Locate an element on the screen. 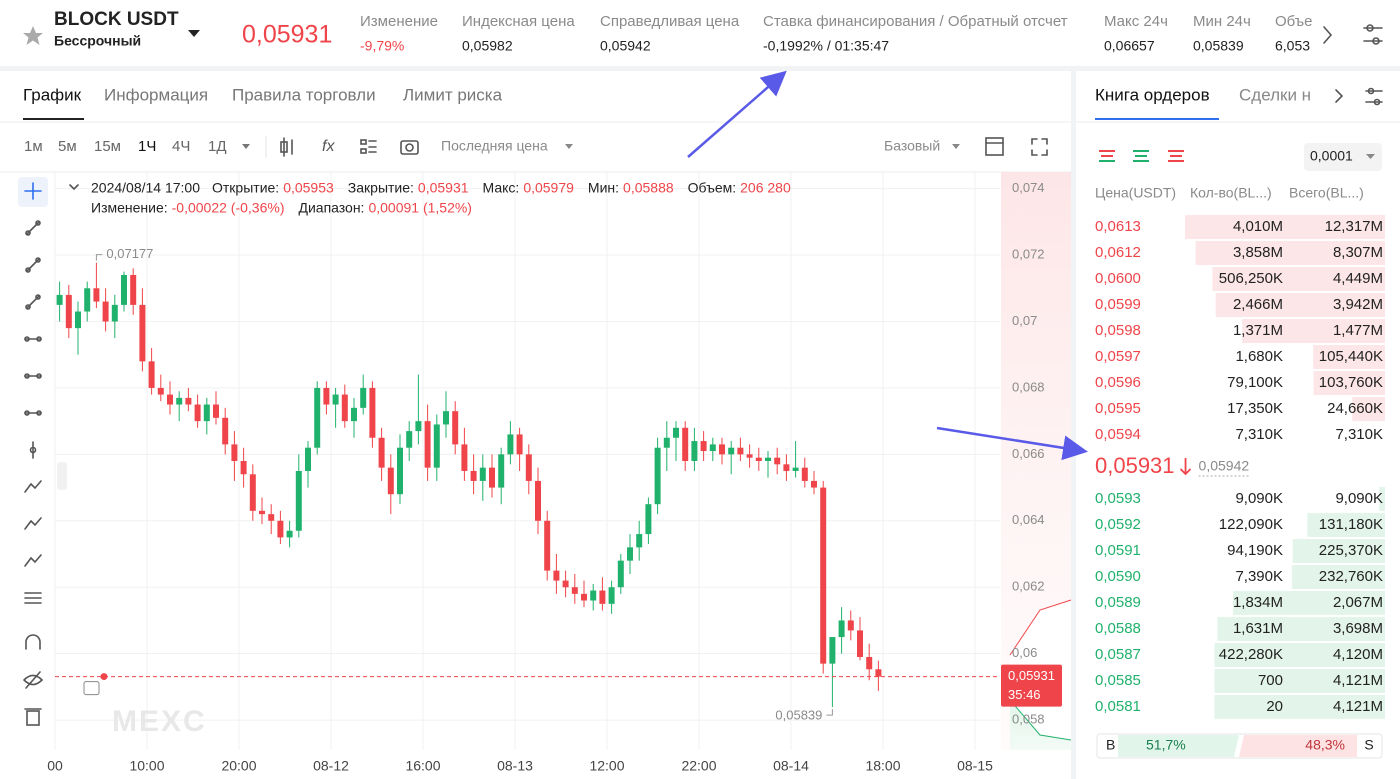 The width and height of the screenshot is (1400, 779). template-icon is located at coordinates (368, 146).